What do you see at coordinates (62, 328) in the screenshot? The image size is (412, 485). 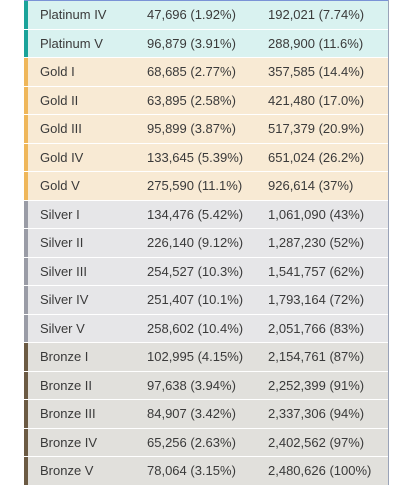 I see `tier-name-cell: Silver V` at bounding box center [62, 328].